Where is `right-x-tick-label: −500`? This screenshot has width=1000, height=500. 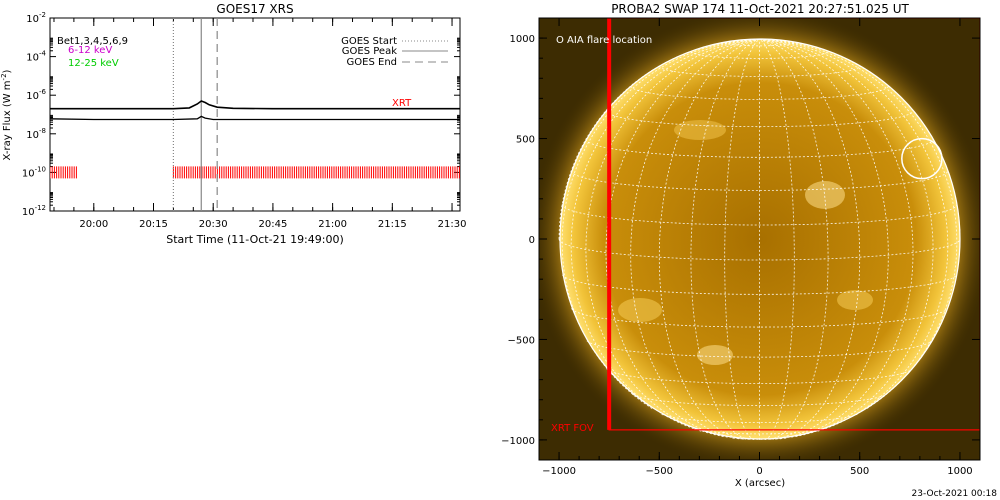
right-x-tick-label: −500 is located at coordinates (659, 471).